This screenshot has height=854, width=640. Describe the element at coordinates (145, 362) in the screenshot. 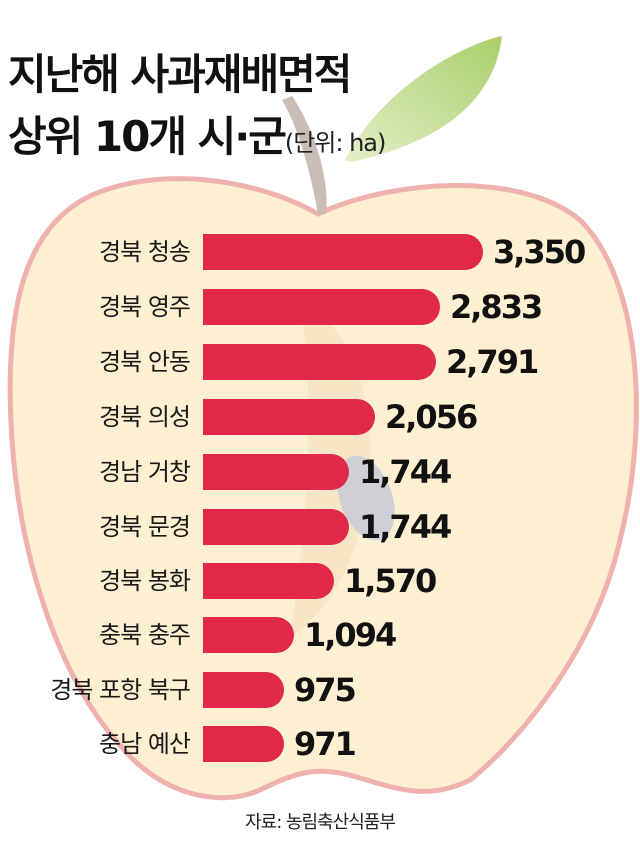

I see `bar-label: 경북 안동` at that location.